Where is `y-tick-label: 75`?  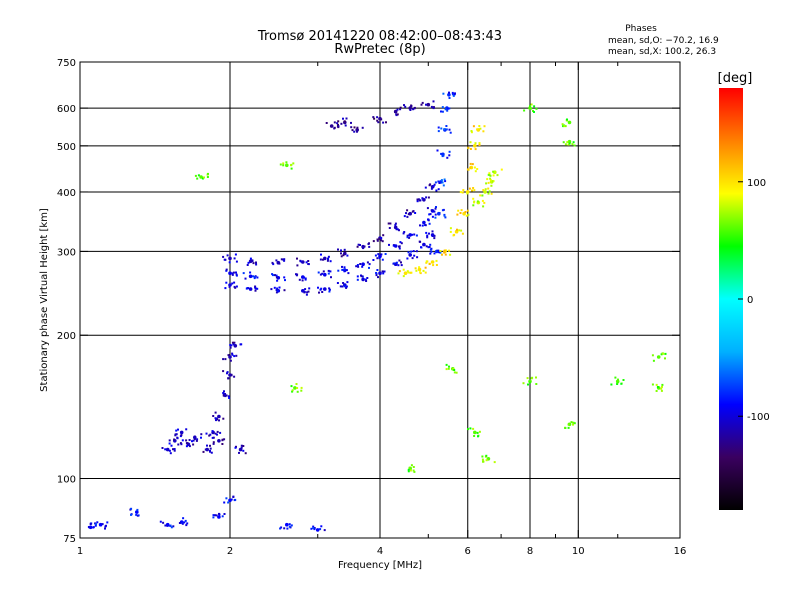 y-tick-label: 75 is located at coordinates (69, 539).